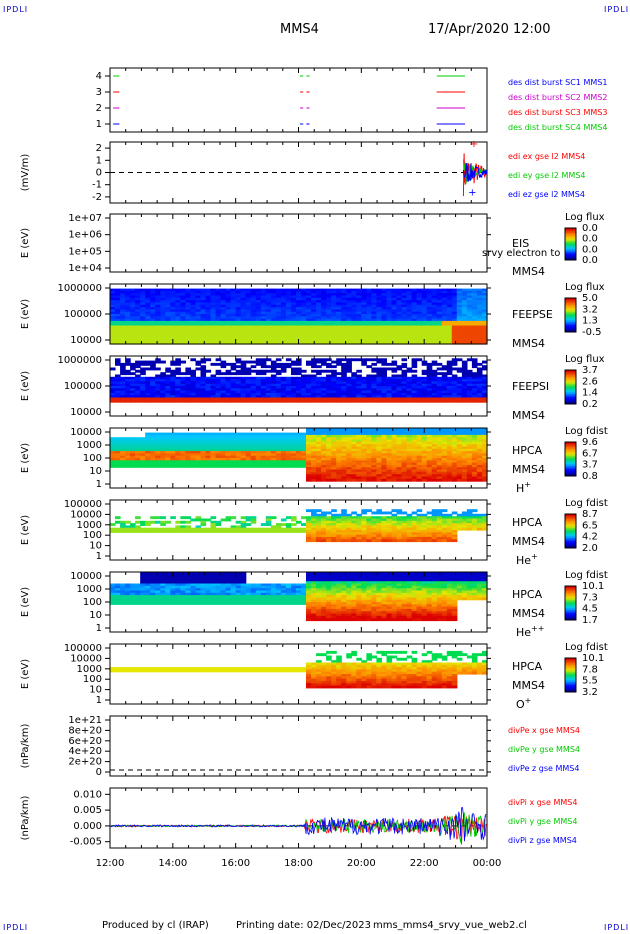 The image size is (630, 934). I want to click on colorbar-cell-eis, so click(570, 232).